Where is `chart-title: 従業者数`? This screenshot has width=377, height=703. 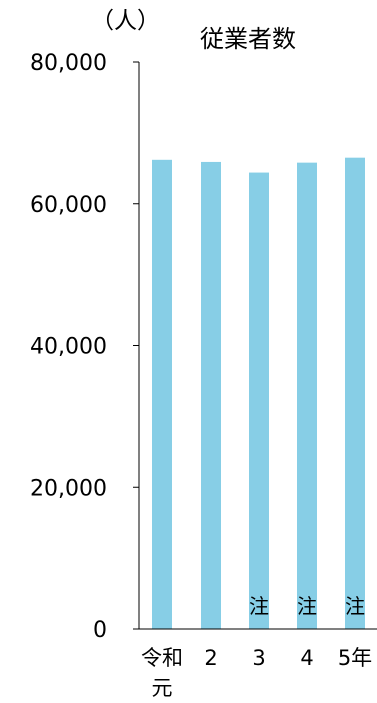
chart-title: 従業者数 is located at coordinates (248, 39).